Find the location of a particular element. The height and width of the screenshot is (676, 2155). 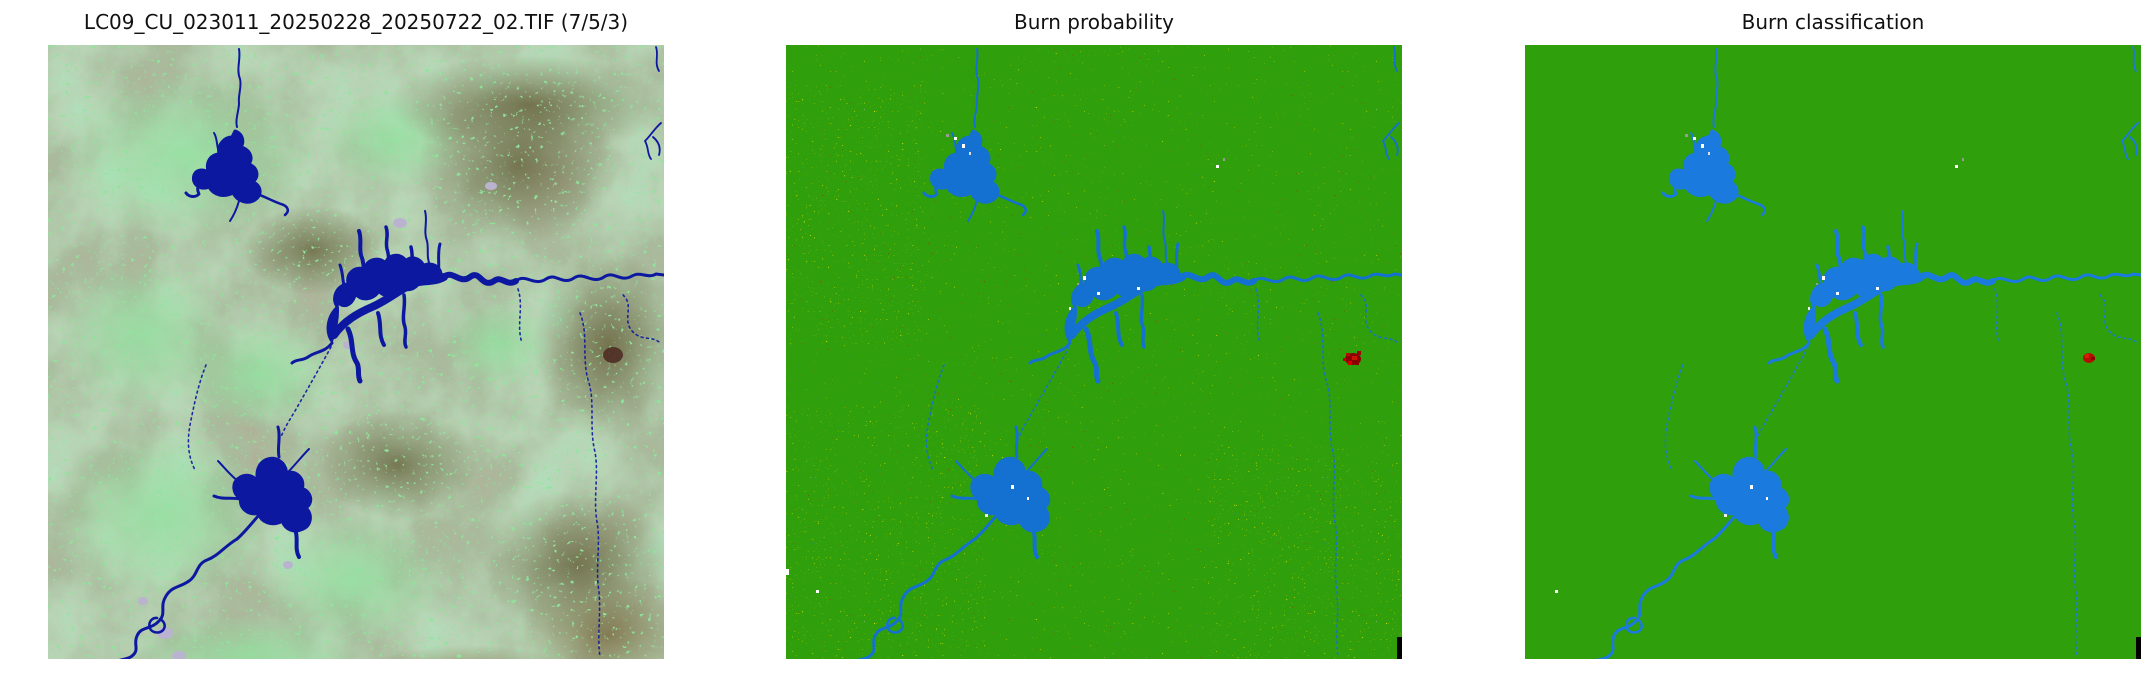

burn-scar-dark-patch is located at coordinates (613, 355).